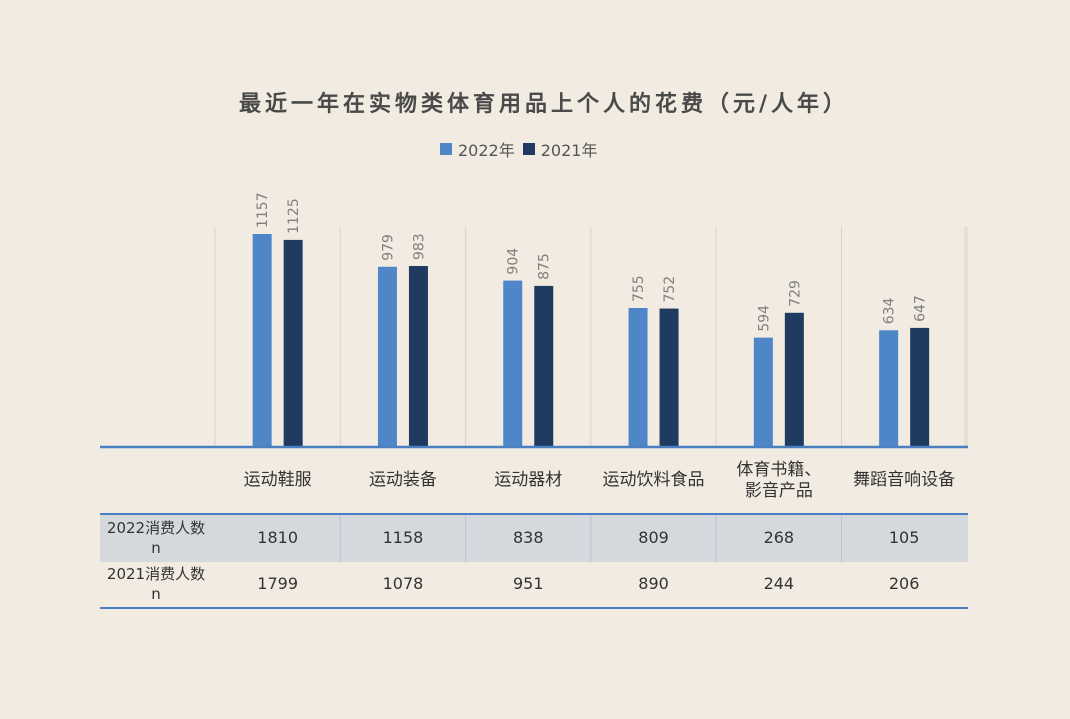 The width and height of the screenshot is (1070, 719). Describe the element at coordinates (528, 537) in the screenshot. I see `table-cell: 838` at that location.